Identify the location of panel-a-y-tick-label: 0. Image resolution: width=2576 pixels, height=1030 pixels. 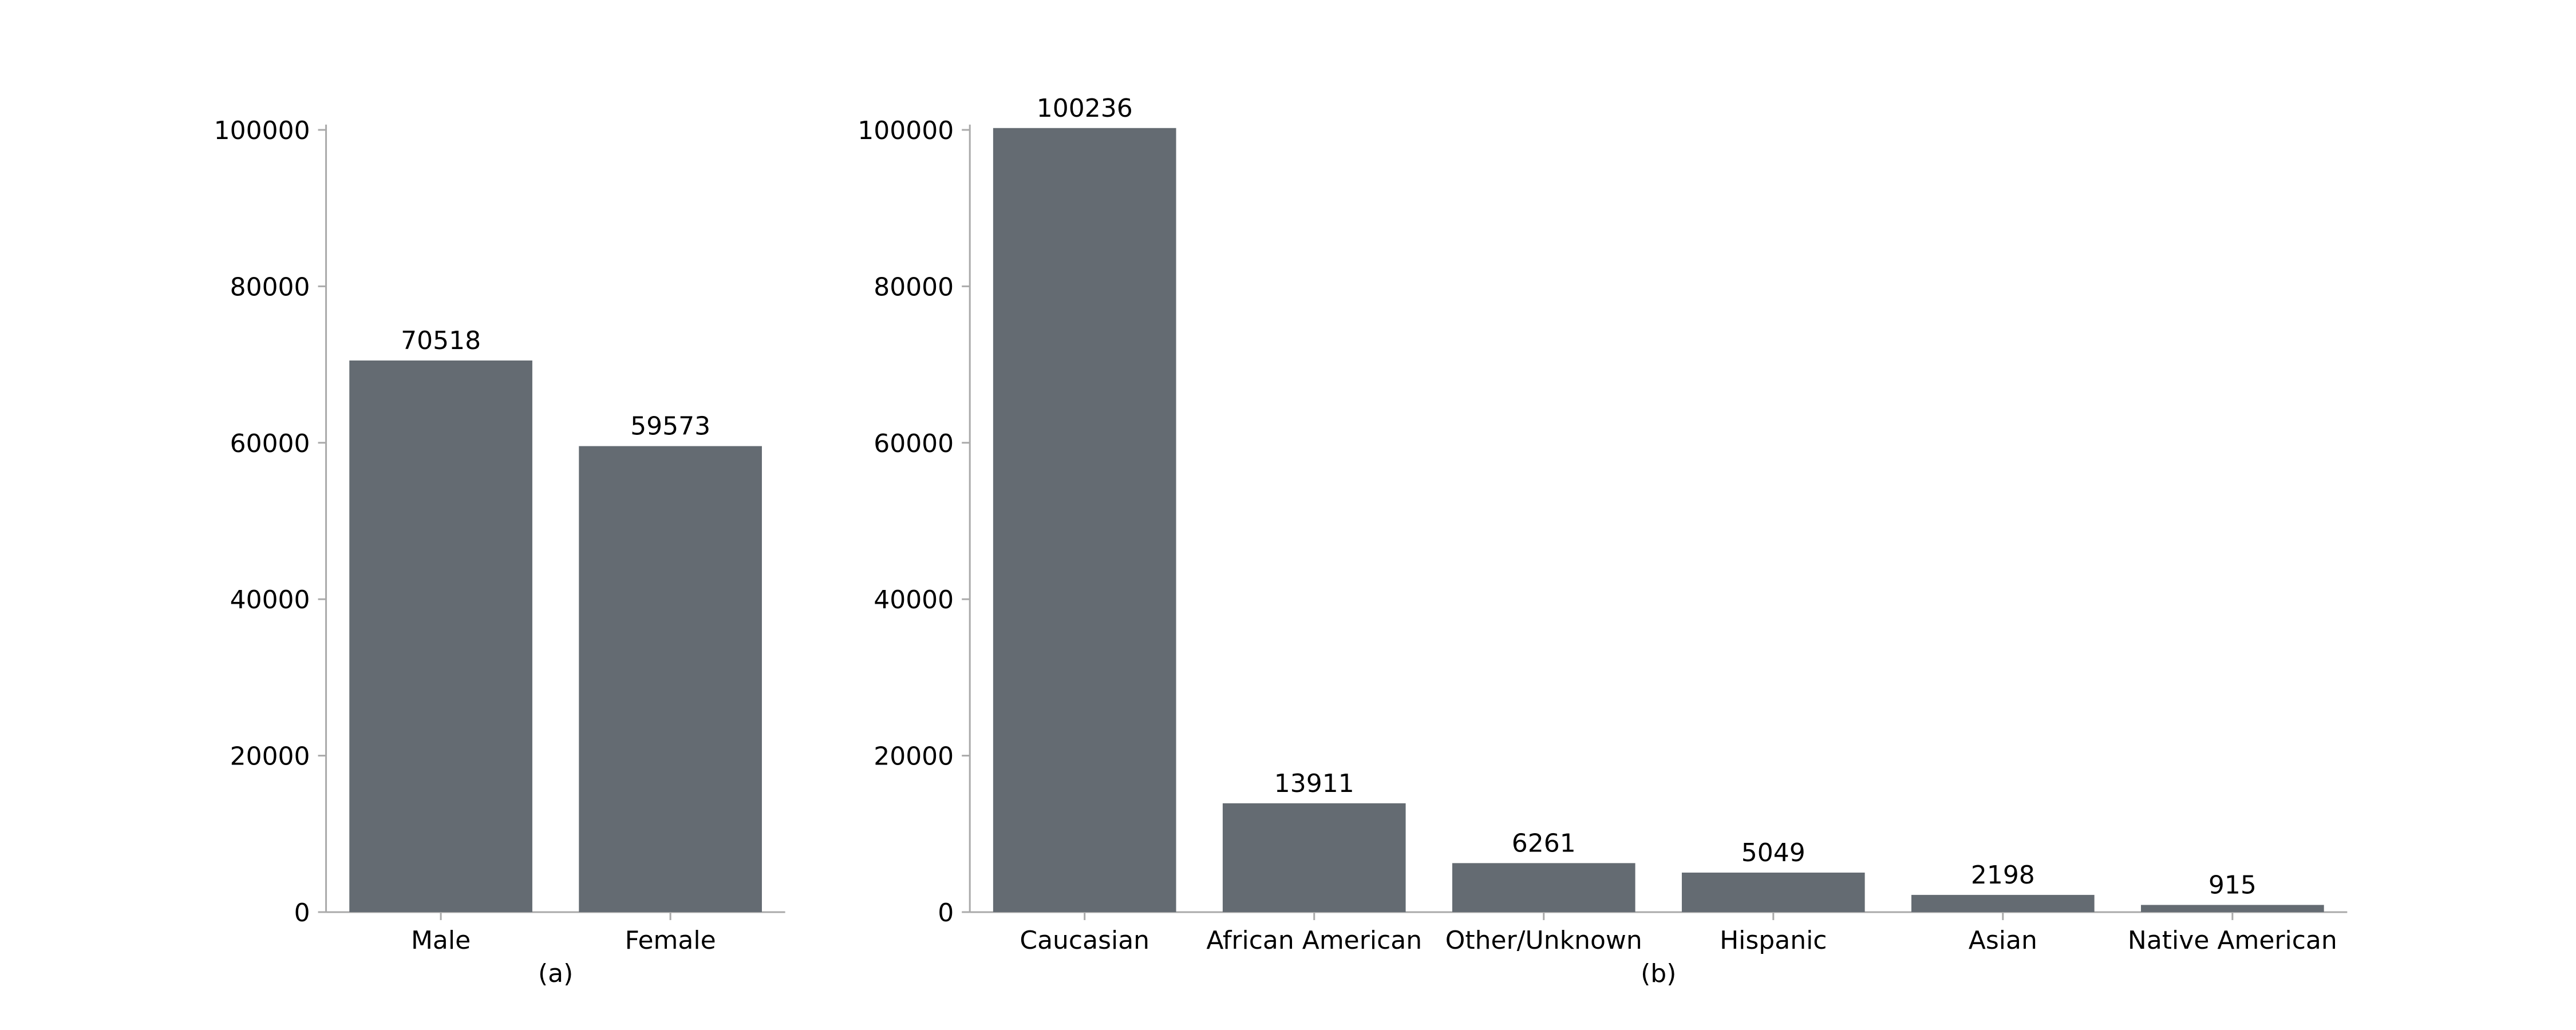
(302, 913).